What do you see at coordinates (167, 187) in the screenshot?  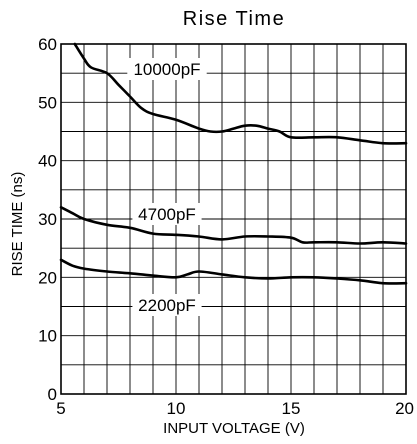 I see `series-labels: 10000pF 4700pF 2200pF` at bounding box center [167, 187].